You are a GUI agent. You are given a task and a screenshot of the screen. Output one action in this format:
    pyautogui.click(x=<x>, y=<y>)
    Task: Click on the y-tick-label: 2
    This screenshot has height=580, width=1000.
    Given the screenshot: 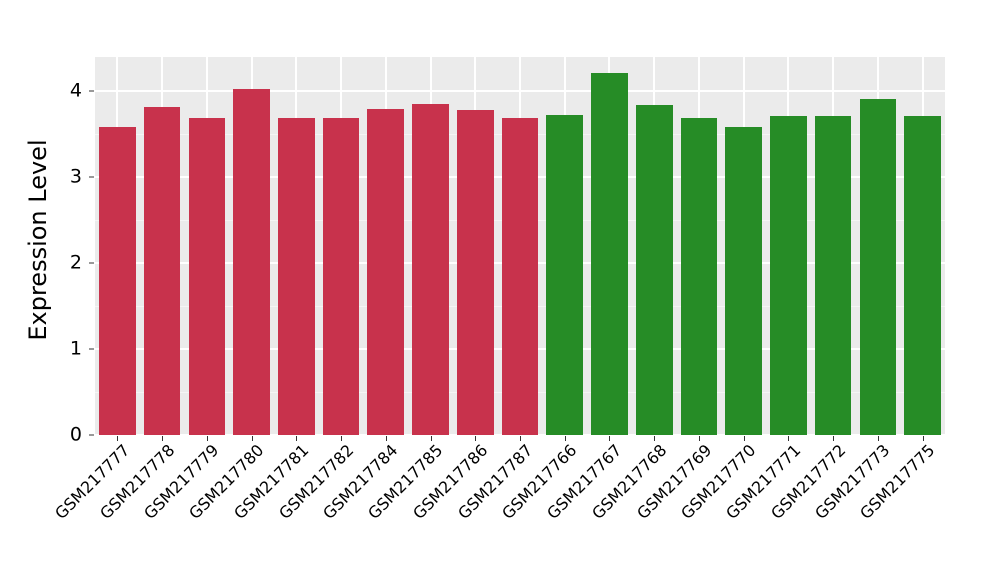 What is the action you would take?
    pyautogui.click(x=75, y=262)
    